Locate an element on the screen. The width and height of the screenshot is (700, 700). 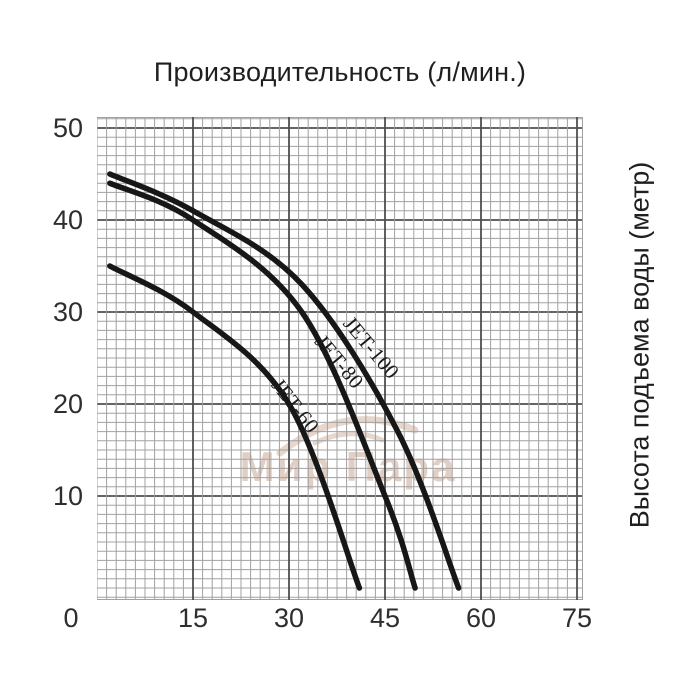
y-tick-label: 50 is located at coordinates (67, 128).